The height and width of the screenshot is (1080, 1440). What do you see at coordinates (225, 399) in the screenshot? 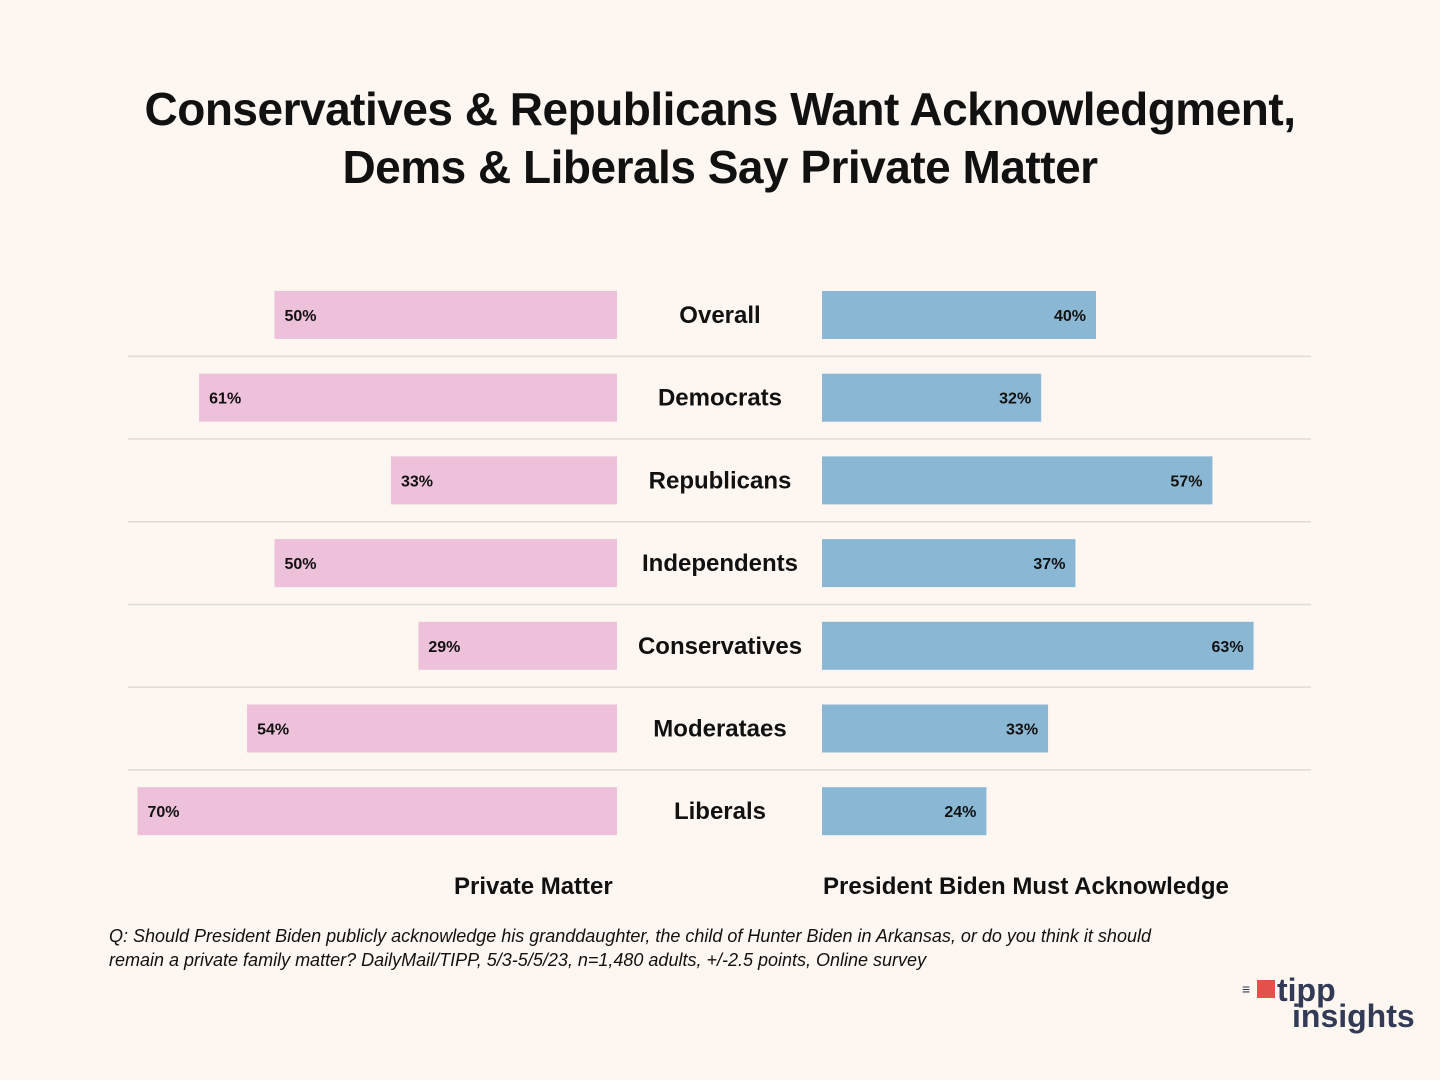
I see `value-label-private-matter: 61%` at bounding box center [225, 399].